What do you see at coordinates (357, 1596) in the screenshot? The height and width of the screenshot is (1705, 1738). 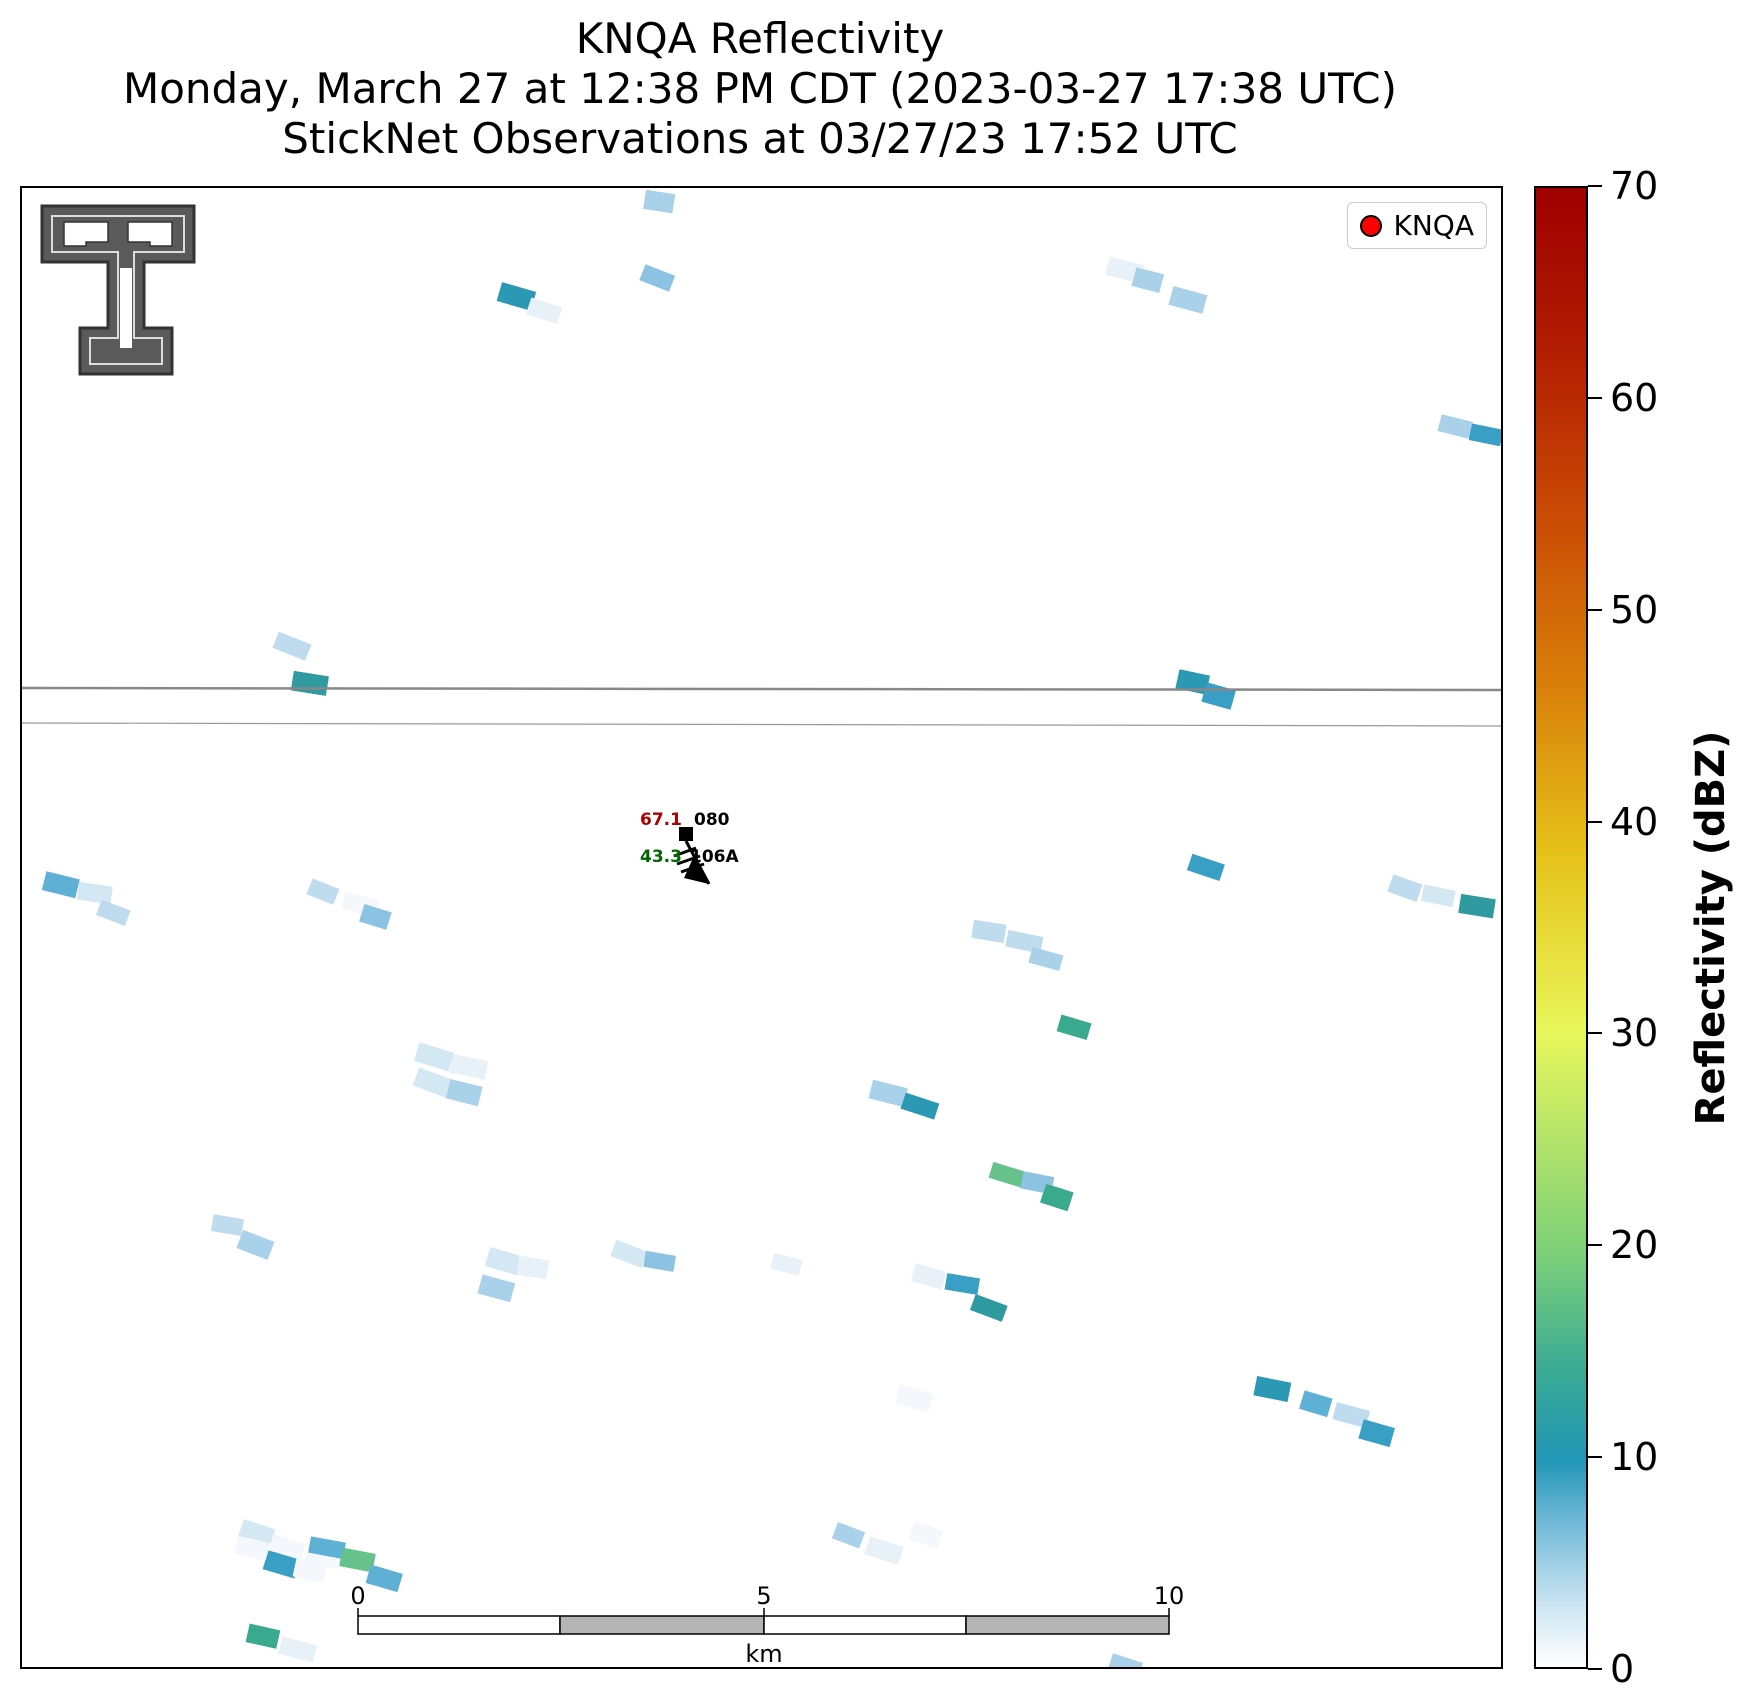 I see `scale-label-0: 0` at bounding box center [357, 1596].